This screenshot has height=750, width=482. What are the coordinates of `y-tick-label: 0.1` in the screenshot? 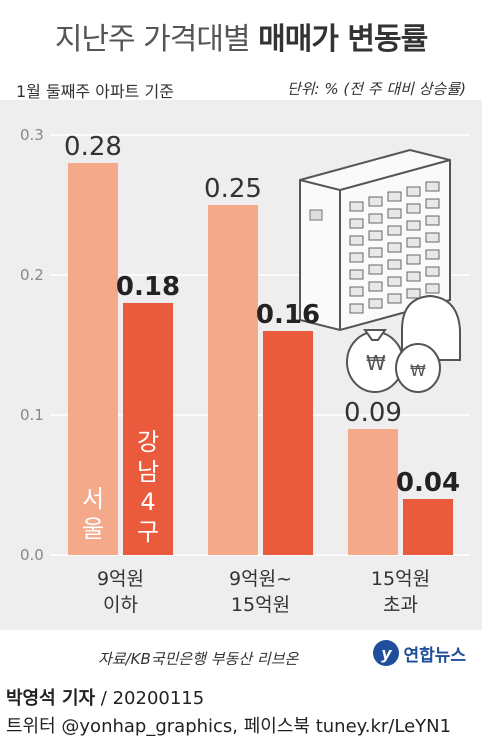 It's located at (32, 415).